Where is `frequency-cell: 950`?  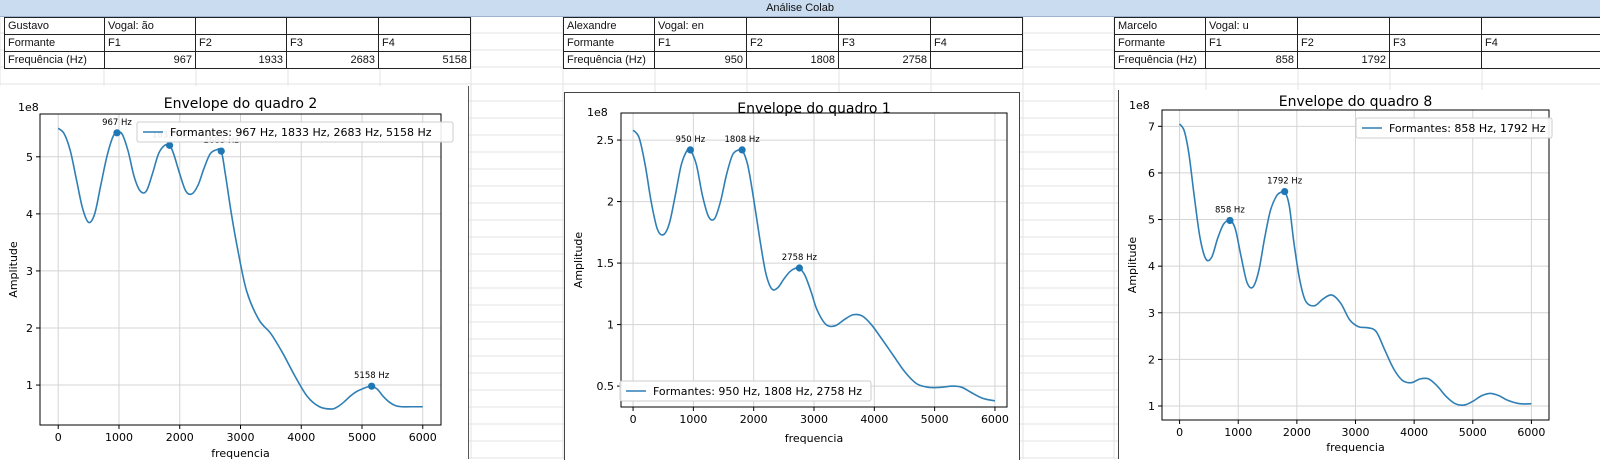 frequency-cell: 950 is located at coordinates (701, 60).